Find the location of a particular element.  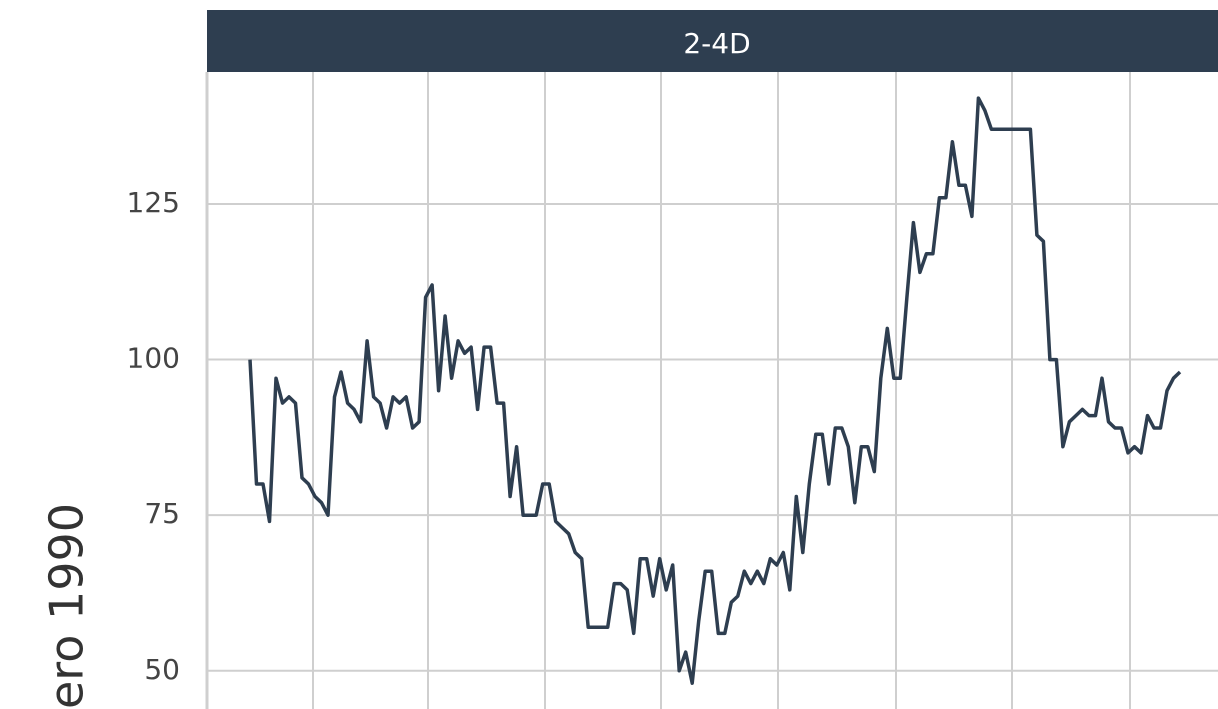

y-axis-label: ero 1990 is located at coordinates (67, 606).